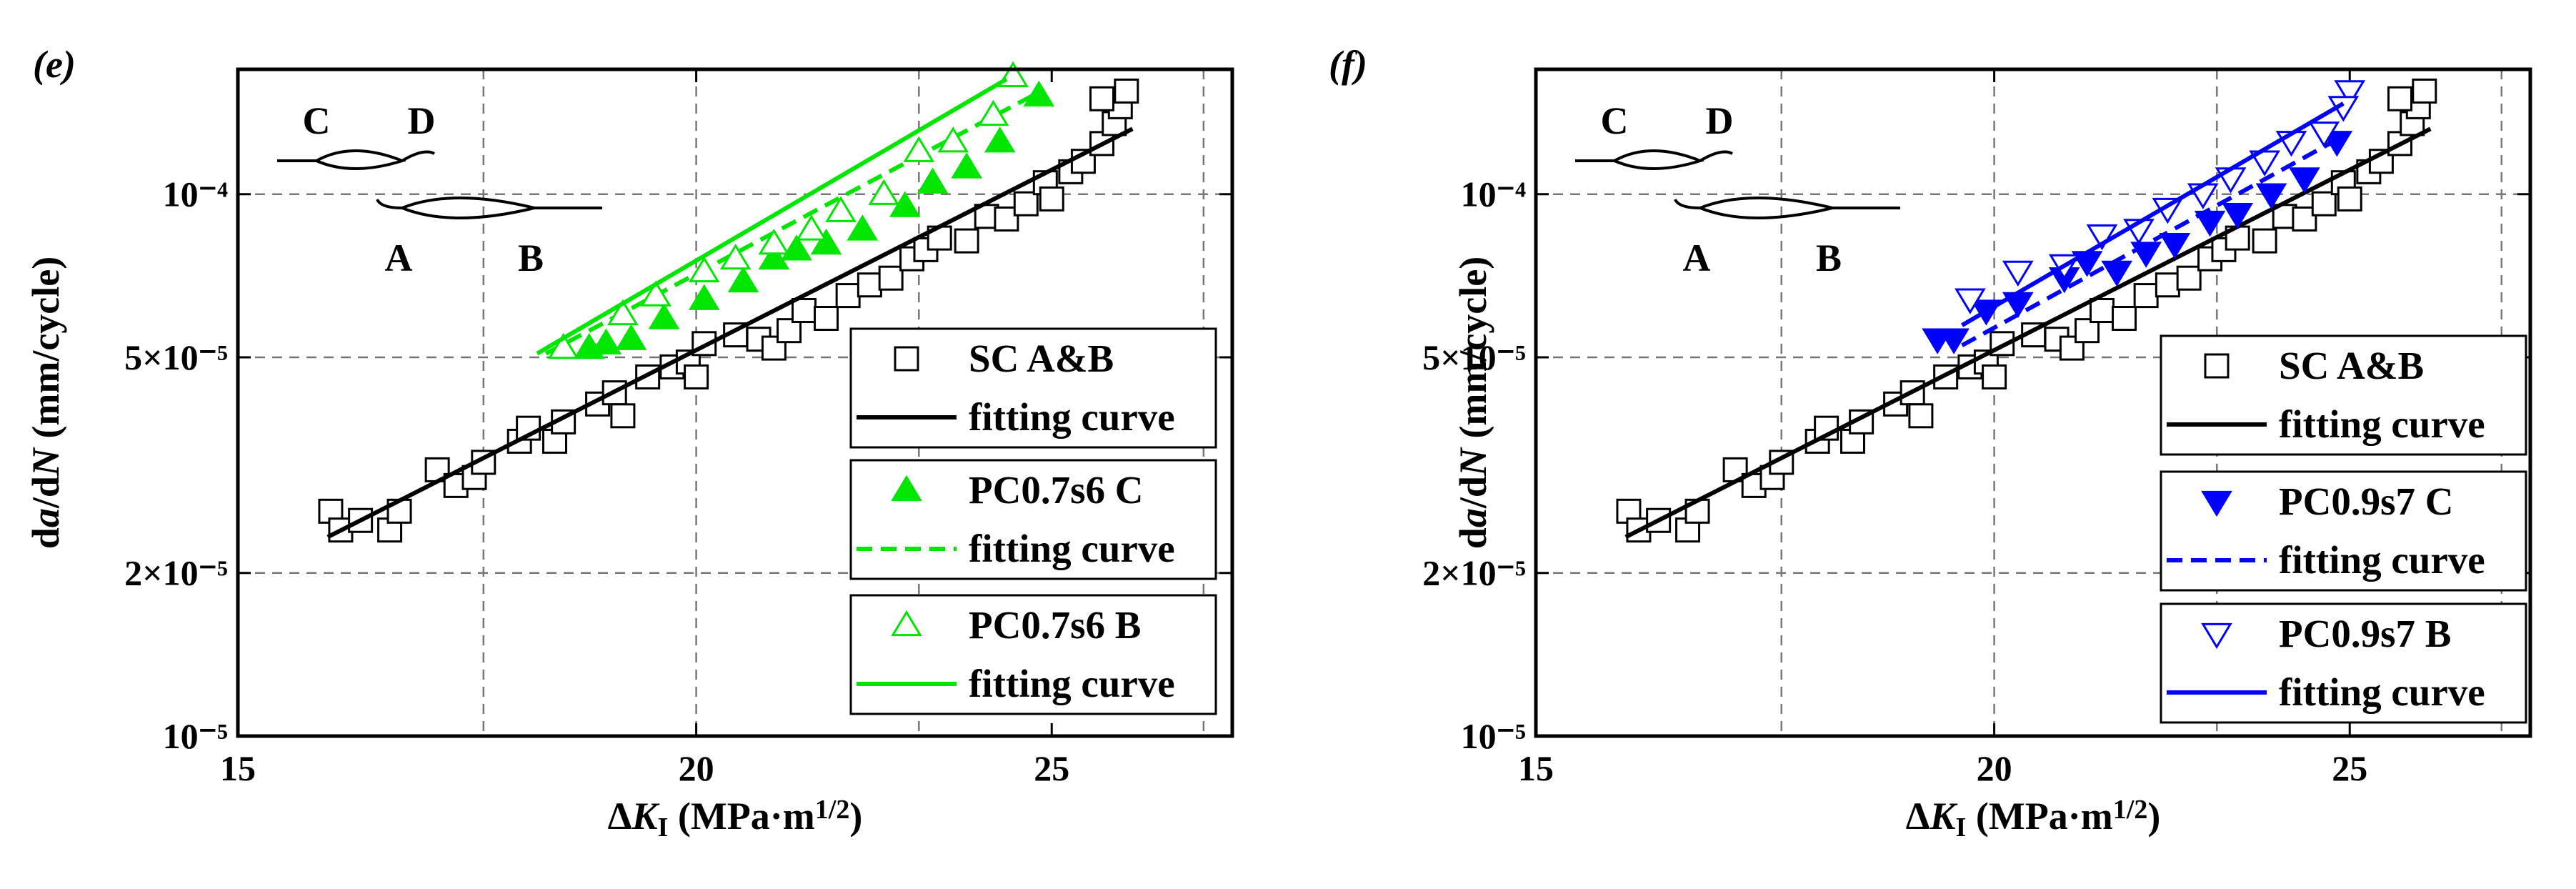 This screenshot has height=889, width=2576. Describe the element at coordinates (54, 64) in the screenshot. I see `panel-label: (e)` at that location.